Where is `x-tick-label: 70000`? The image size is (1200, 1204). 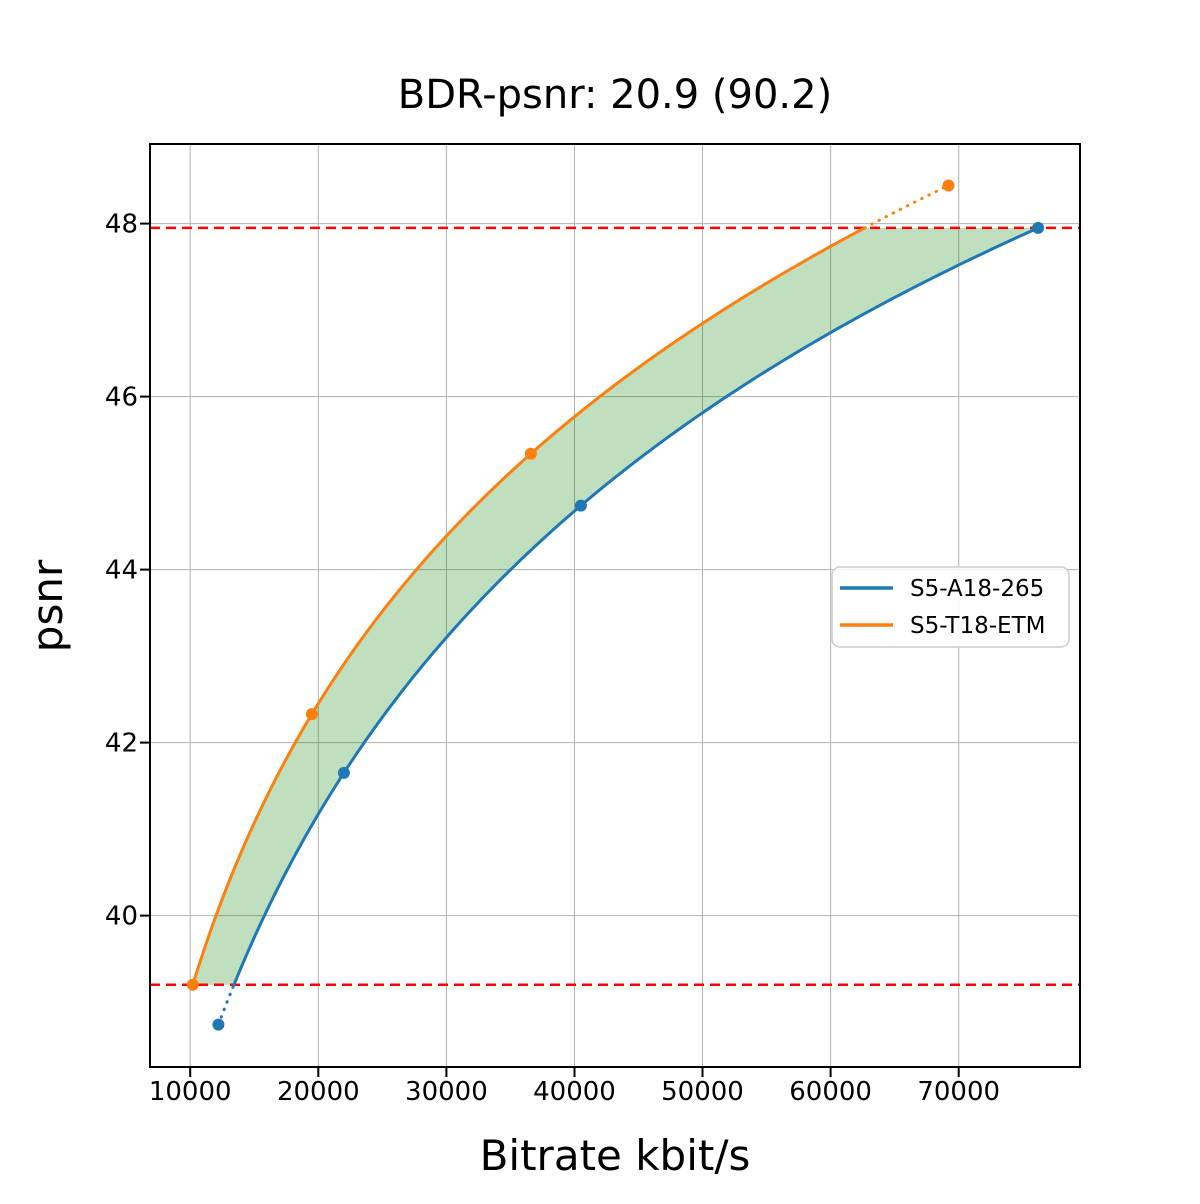
x-tick-label: 70000 is located at coordinates (958, 1092).